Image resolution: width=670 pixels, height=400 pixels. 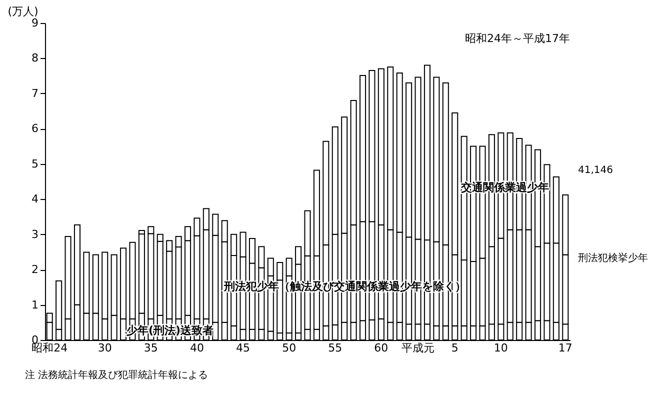 What do you see at coordinates (565, 348) in the screenshot?
I see `x-tick-label: 17` at bounding box center [565, 348].